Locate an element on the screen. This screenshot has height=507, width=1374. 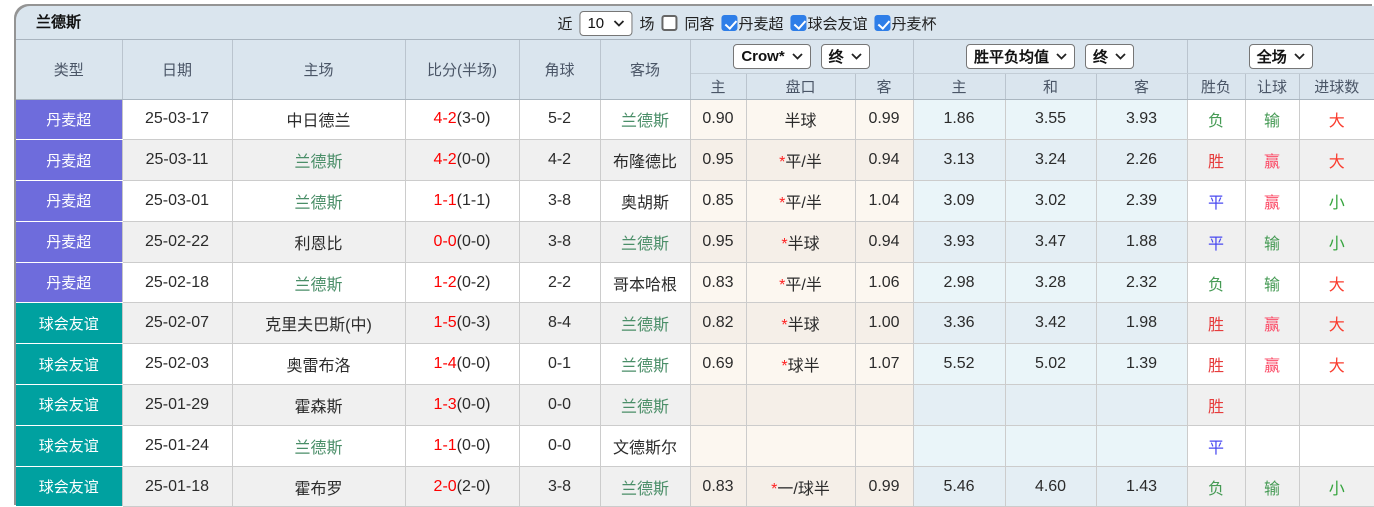
match-date: 25-02-07 is located at coordinates (177, 323).